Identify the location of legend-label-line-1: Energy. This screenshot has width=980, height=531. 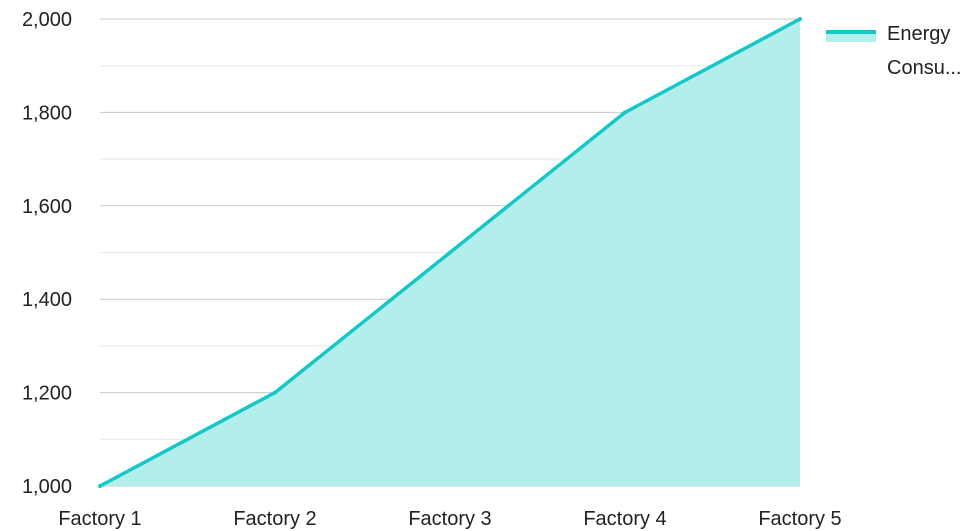
(918, 34).